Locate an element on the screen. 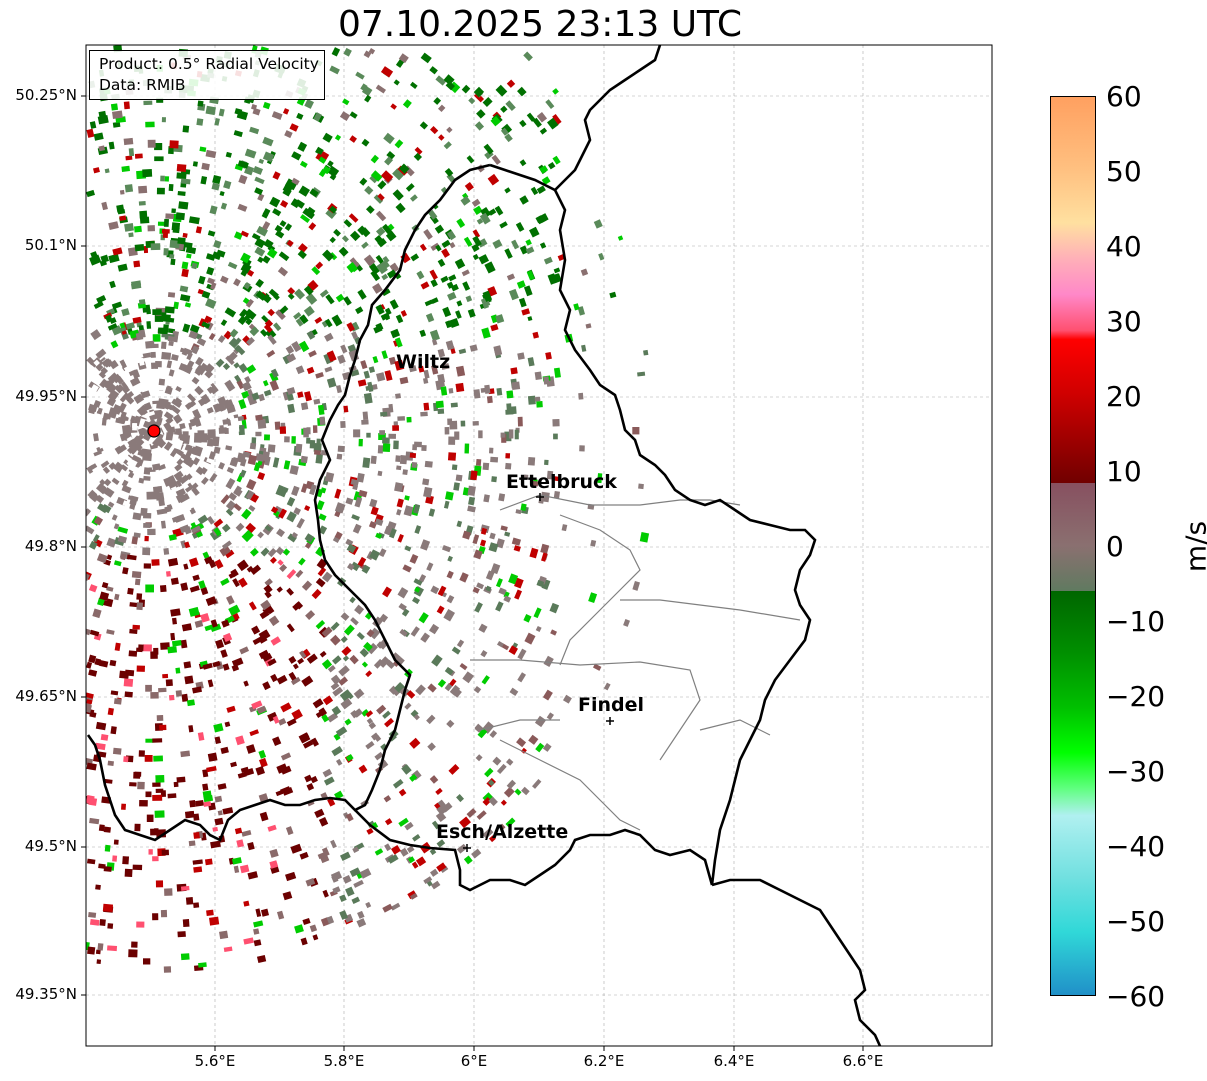 The height and width of the screenshot is (1081, 1207). lon-tick-label: 6°E is located at coordinates (474, 1061).